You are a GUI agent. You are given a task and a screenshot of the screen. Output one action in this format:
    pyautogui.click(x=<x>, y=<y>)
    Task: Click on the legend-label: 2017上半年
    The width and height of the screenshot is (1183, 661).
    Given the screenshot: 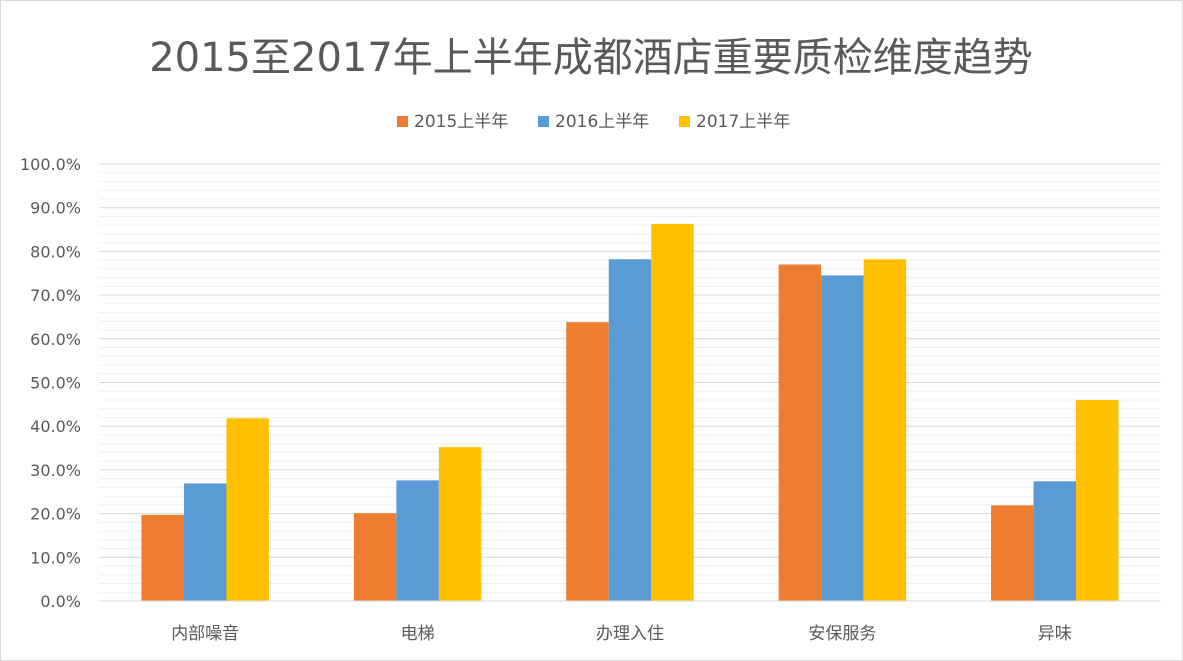 What is the action you would take?
    pyautogui.click(x=743, y=122)
    